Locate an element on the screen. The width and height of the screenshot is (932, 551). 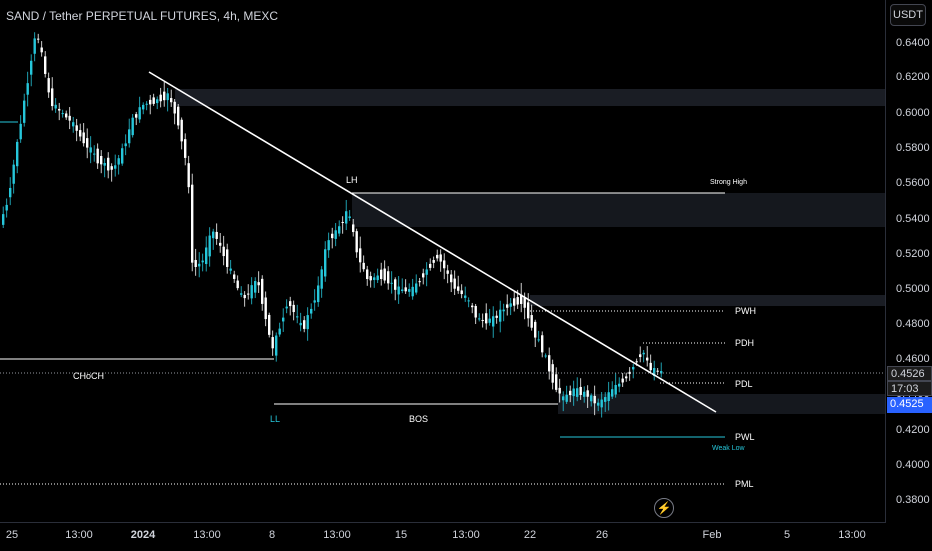
pml-label: PML is located at coordinates (744, 484).